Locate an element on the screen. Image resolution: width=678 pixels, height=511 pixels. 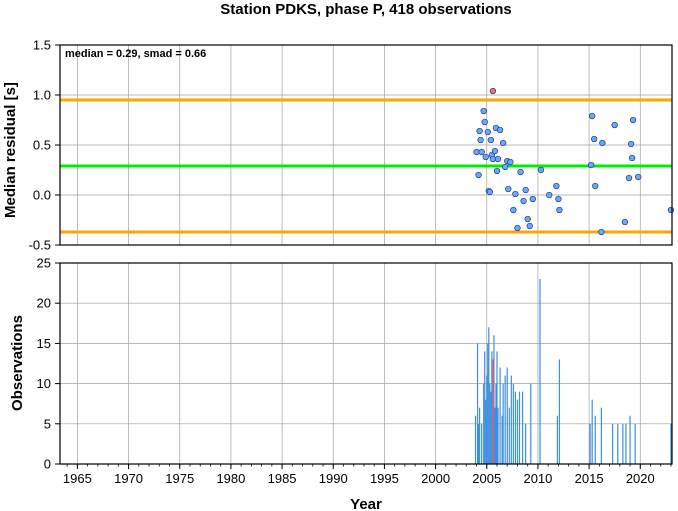
y-axis-label-observations: Observations is located at coordinates (17, 363).